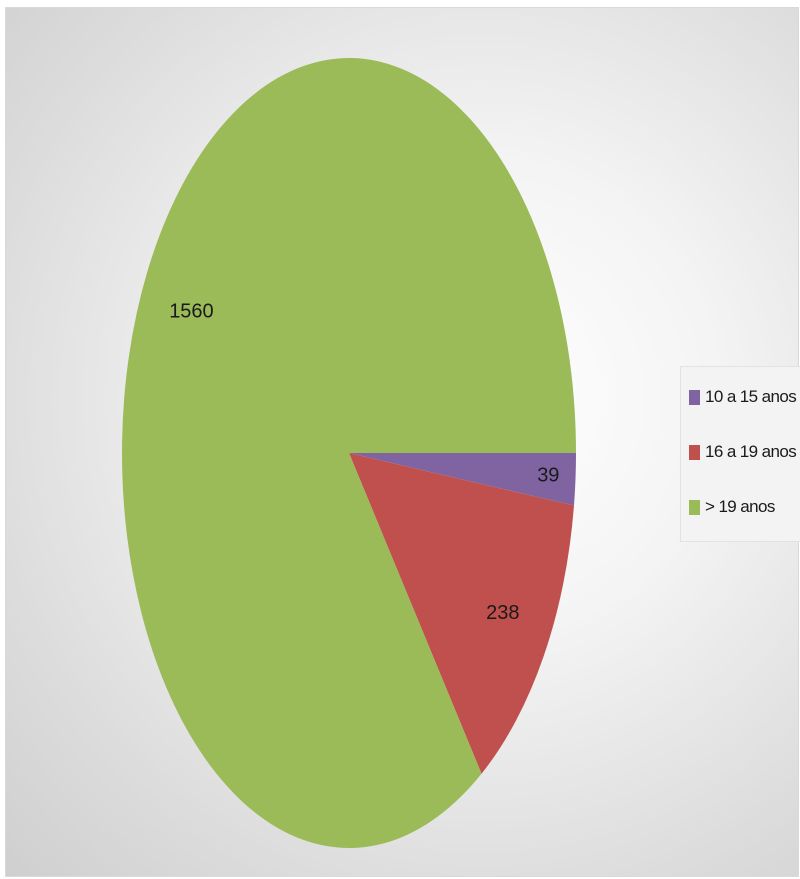  What do you see at coordinates (548, 475) in the screenshot?
I see `data-label-10-15: 39` at bounding box center [548, 475].